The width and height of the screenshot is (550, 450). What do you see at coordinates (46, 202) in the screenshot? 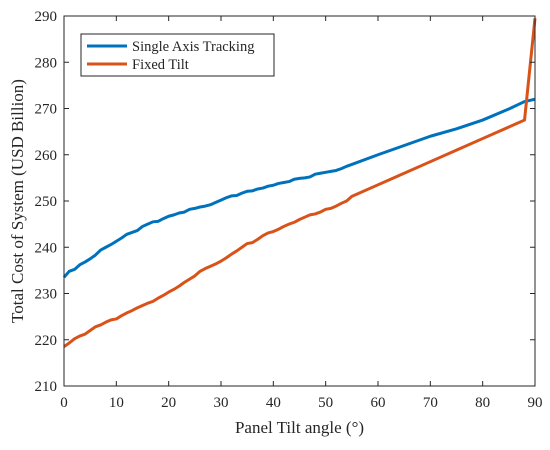
I see `y-tick-label: 250` at bounding box center [46, 202].